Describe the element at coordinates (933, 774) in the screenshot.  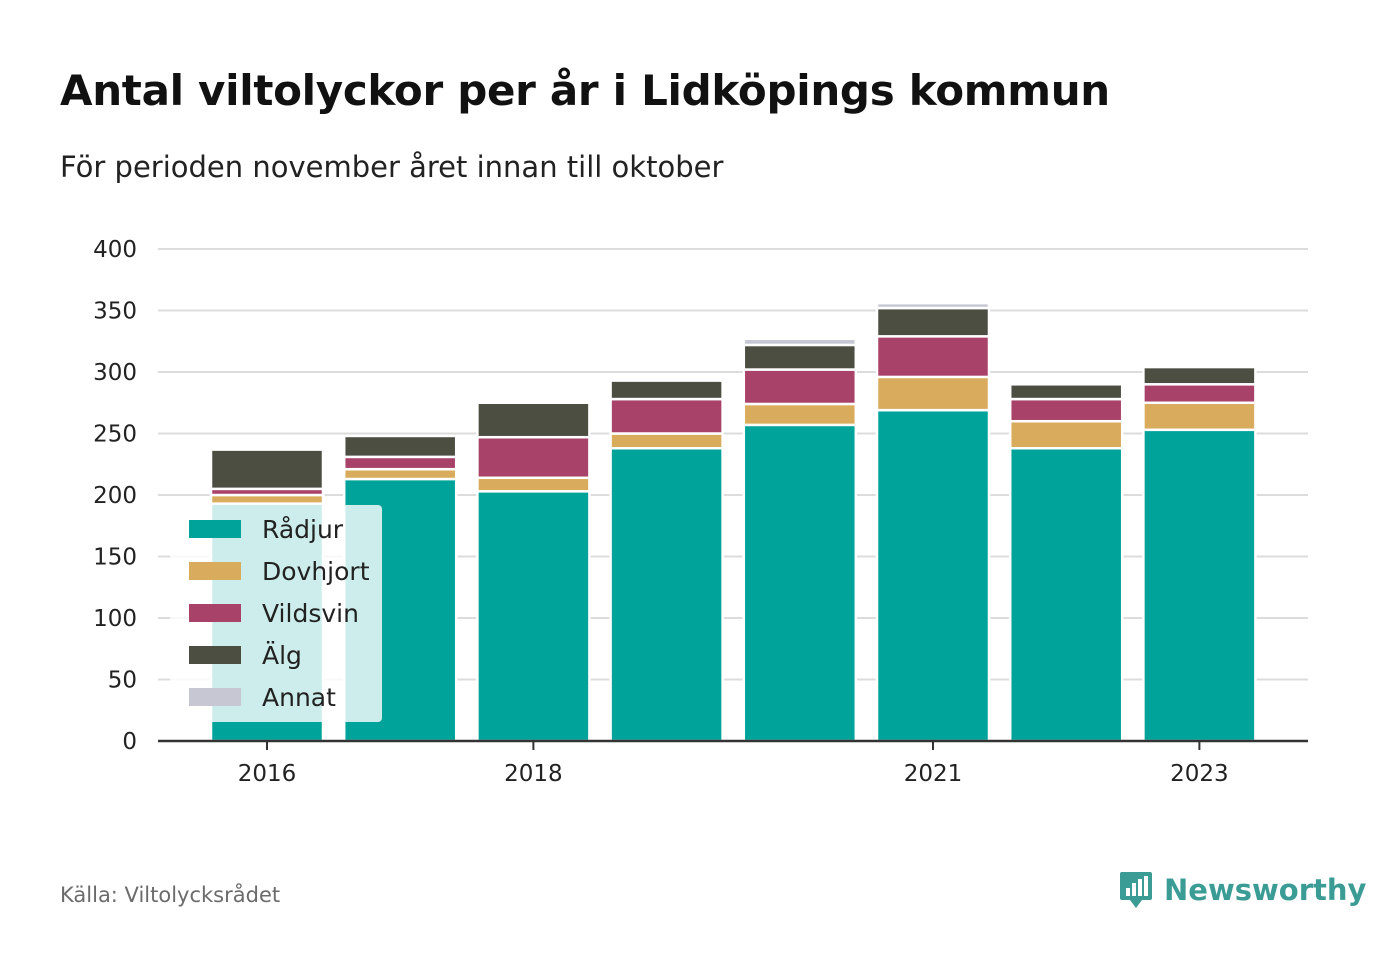
I see `x-tick-label: 2021` at that location.